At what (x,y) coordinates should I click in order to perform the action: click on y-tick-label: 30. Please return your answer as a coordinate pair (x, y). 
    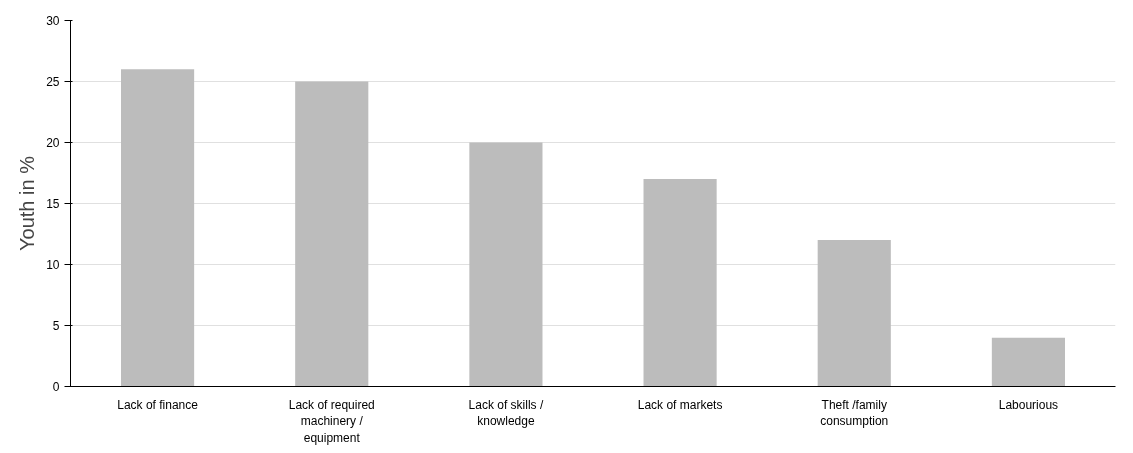
    Looking at the image, I should click on (53, 21).